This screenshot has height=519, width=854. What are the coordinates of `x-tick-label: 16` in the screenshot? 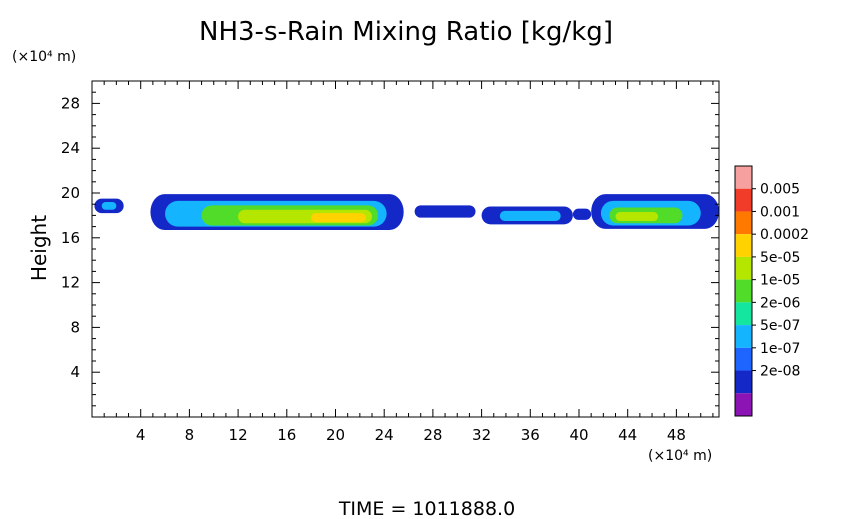 It's located at (286, 435).